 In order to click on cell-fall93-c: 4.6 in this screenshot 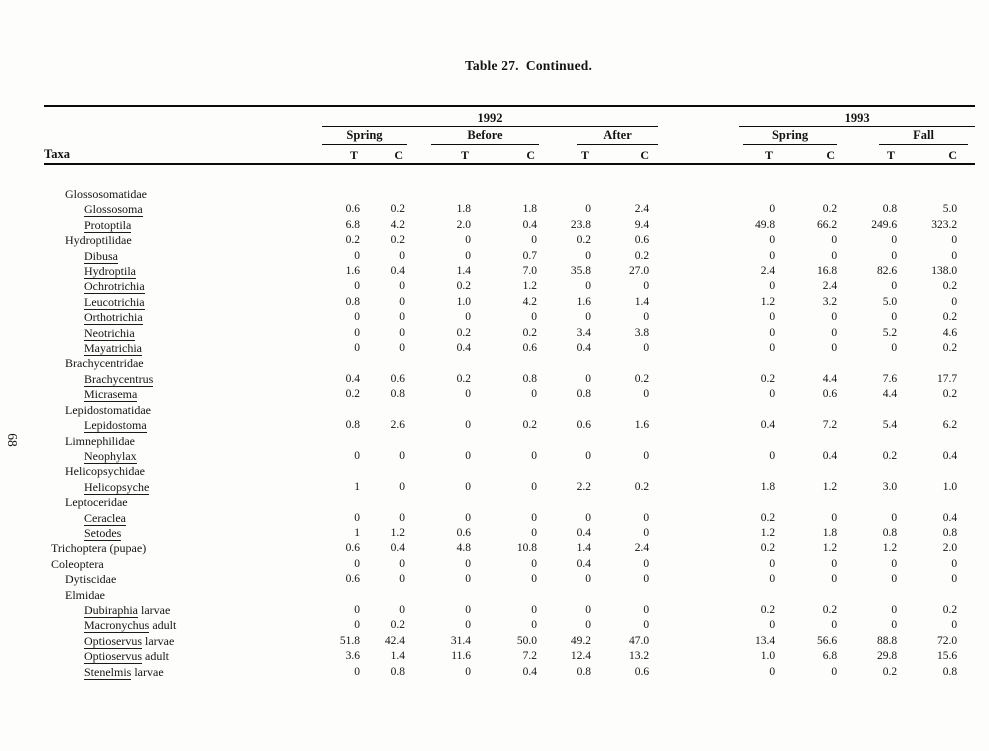, I will do `click(950, 332)`.